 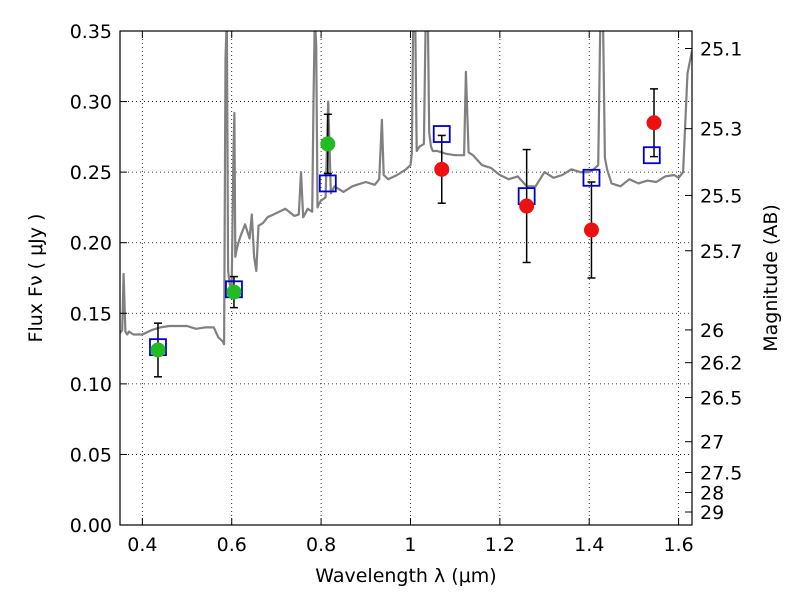 I want to click on y2-tick-label: 26, so click(x=712, y=331).